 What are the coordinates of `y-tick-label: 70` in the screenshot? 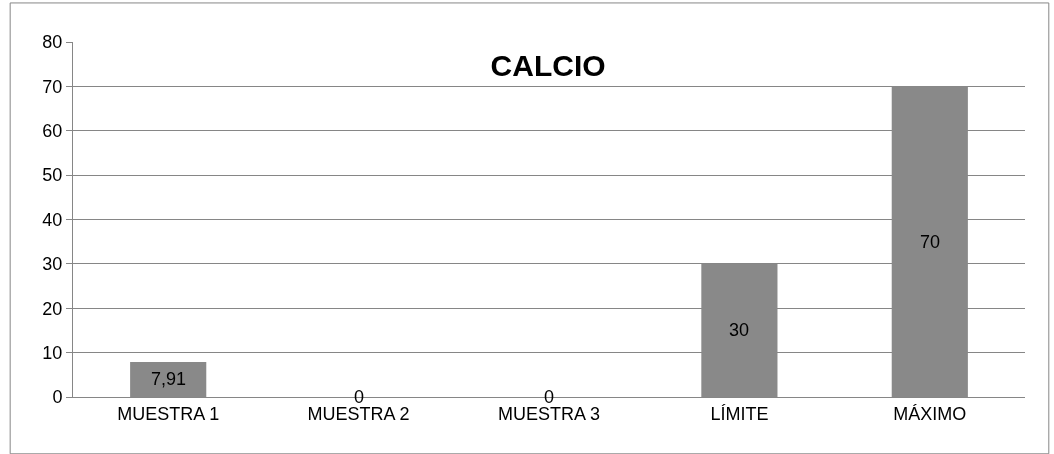 It's located at (52, 86).